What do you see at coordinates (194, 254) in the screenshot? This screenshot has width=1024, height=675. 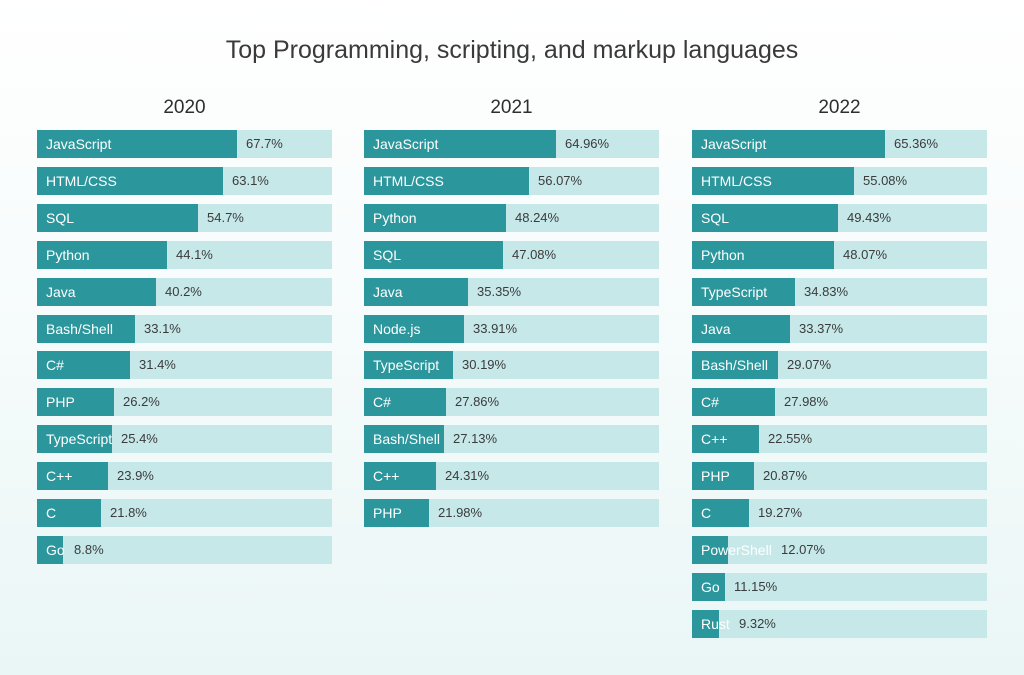 I see `bar-value-label: 44.1%` at bounding box center [194, 254].